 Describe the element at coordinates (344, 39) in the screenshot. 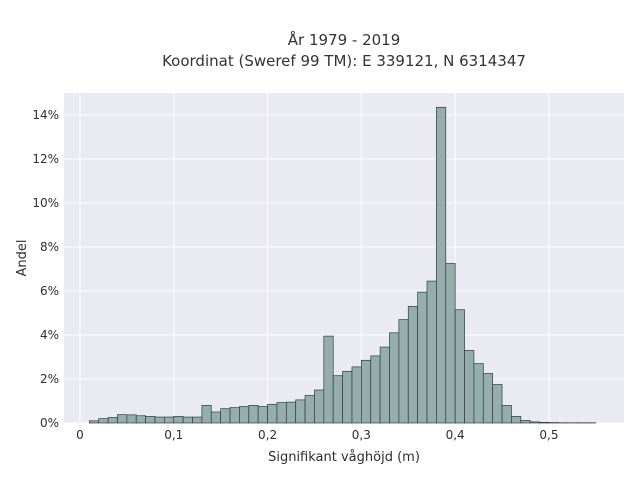

I see `chart-title: År 1979 - 2019` at that location.